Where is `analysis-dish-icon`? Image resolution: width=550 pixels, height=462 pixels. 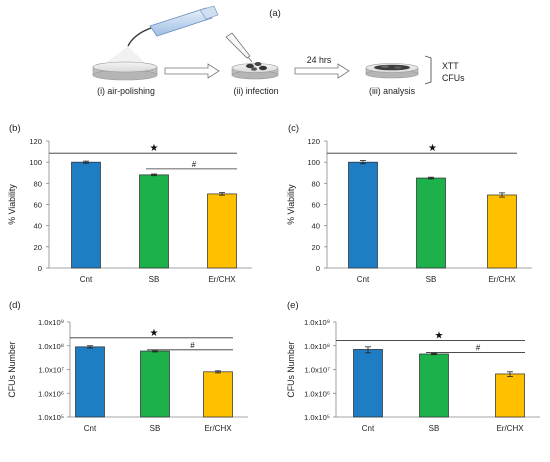 analysis-dish-icon is located at coordinates (392, 71).